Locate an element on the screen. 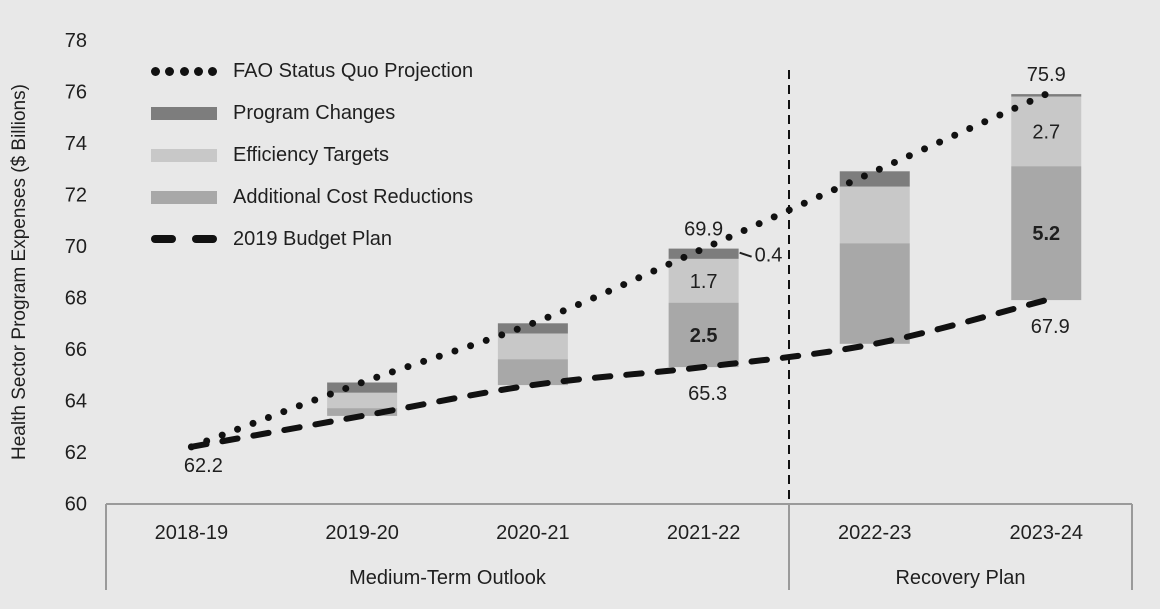  legend-item-additional-cost-reductions: Additional Cost Reductions is located at coordinates (312, 197).